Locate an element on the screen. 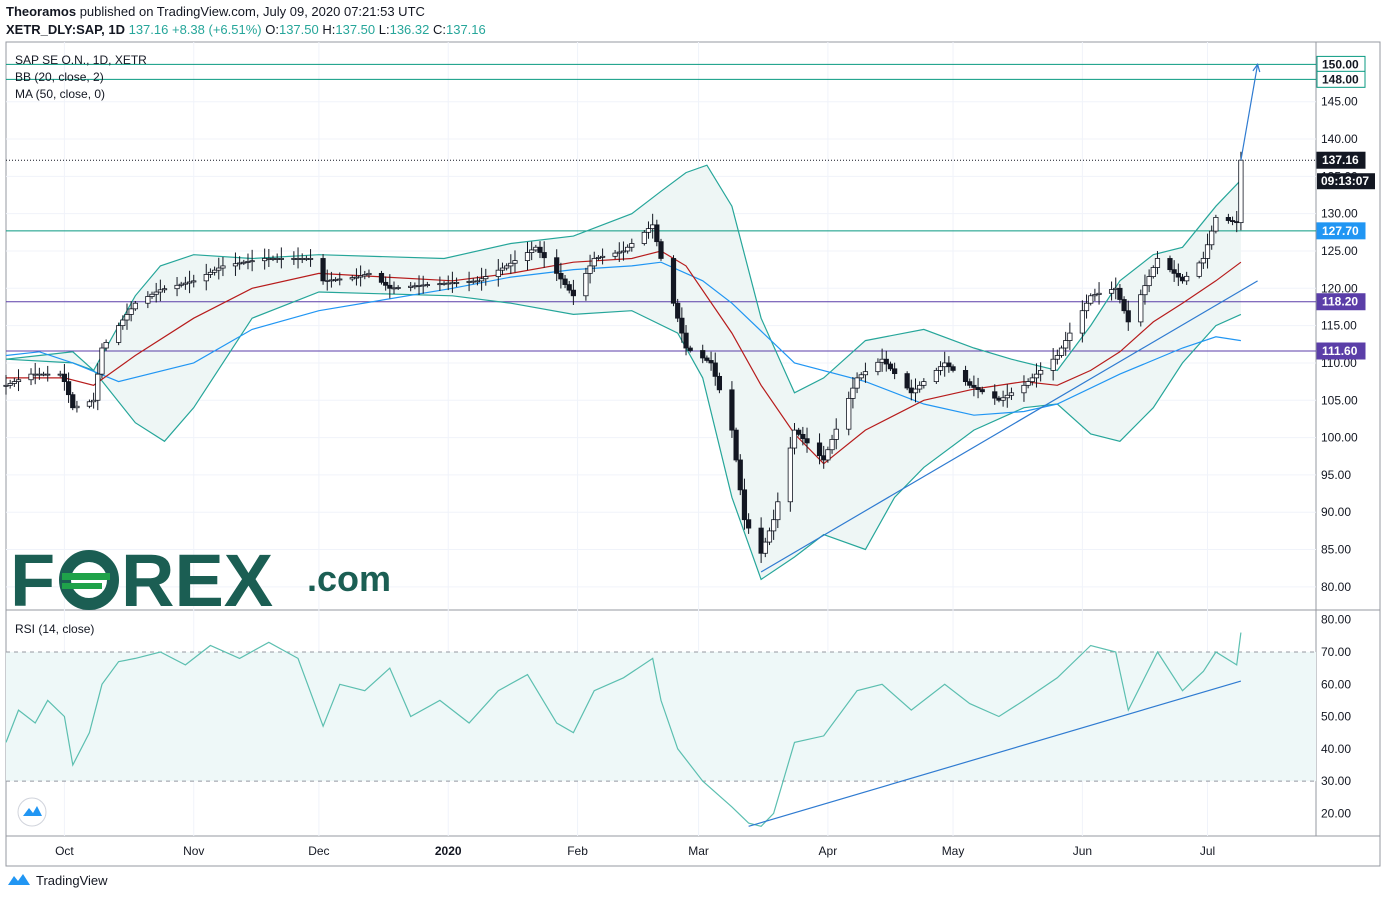 This screenshot has width=1387, height=900. footer-brand: TradingView is located at coordinates (72, 880).